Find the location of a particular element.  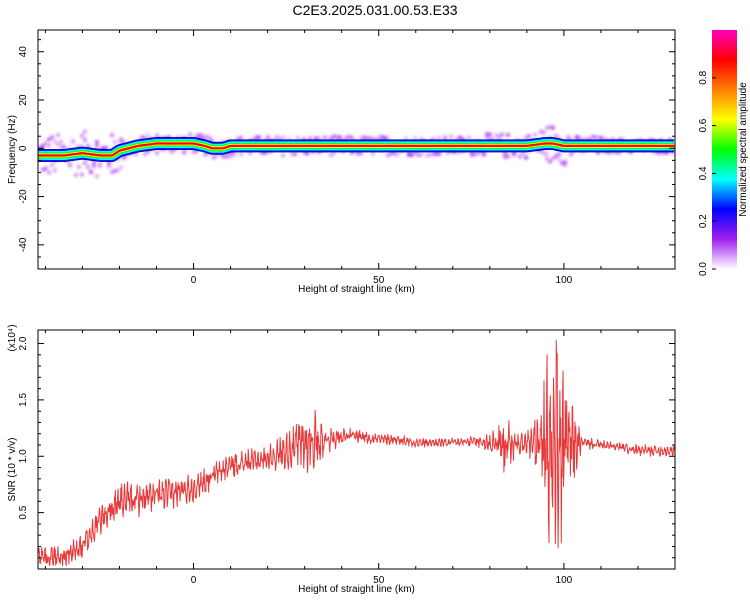

colorbar-label: Normalized spectral amplitude is located at coordinates (743, 149).